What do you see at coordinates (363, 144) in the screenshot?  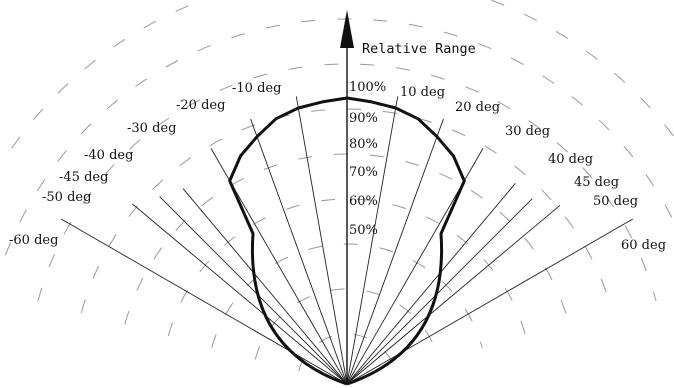 I see `radial-tick-label: 80%` at bounding box center [363, 144].